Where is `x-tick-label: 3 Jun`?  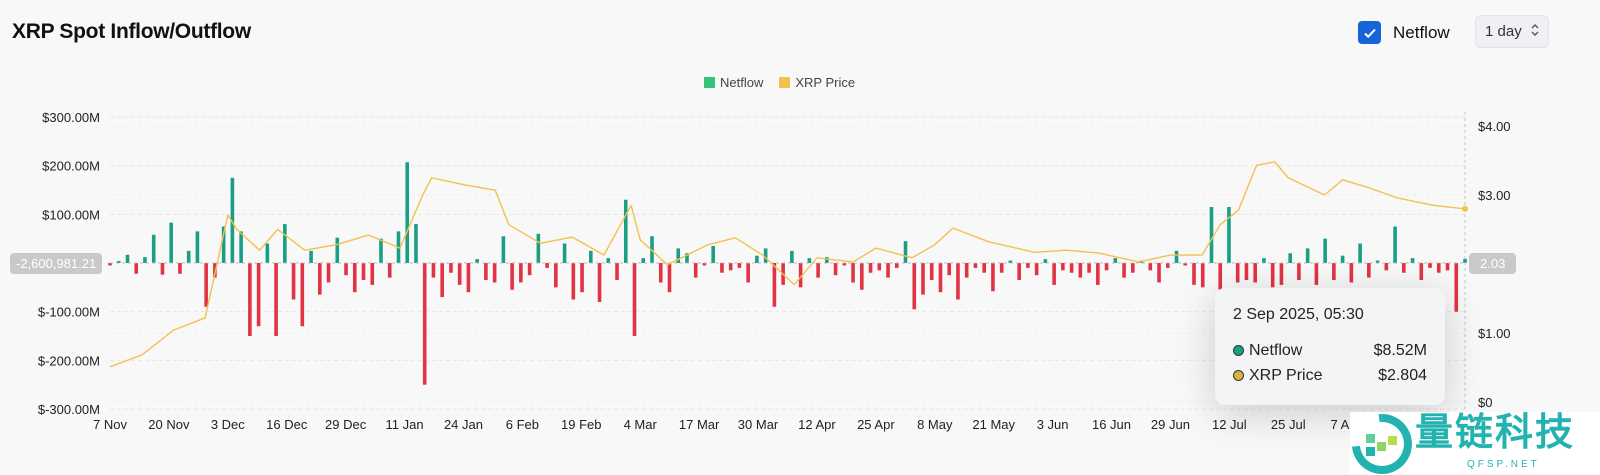 x-tick-label: 3 Jun is located at coordinates (1053, 424).